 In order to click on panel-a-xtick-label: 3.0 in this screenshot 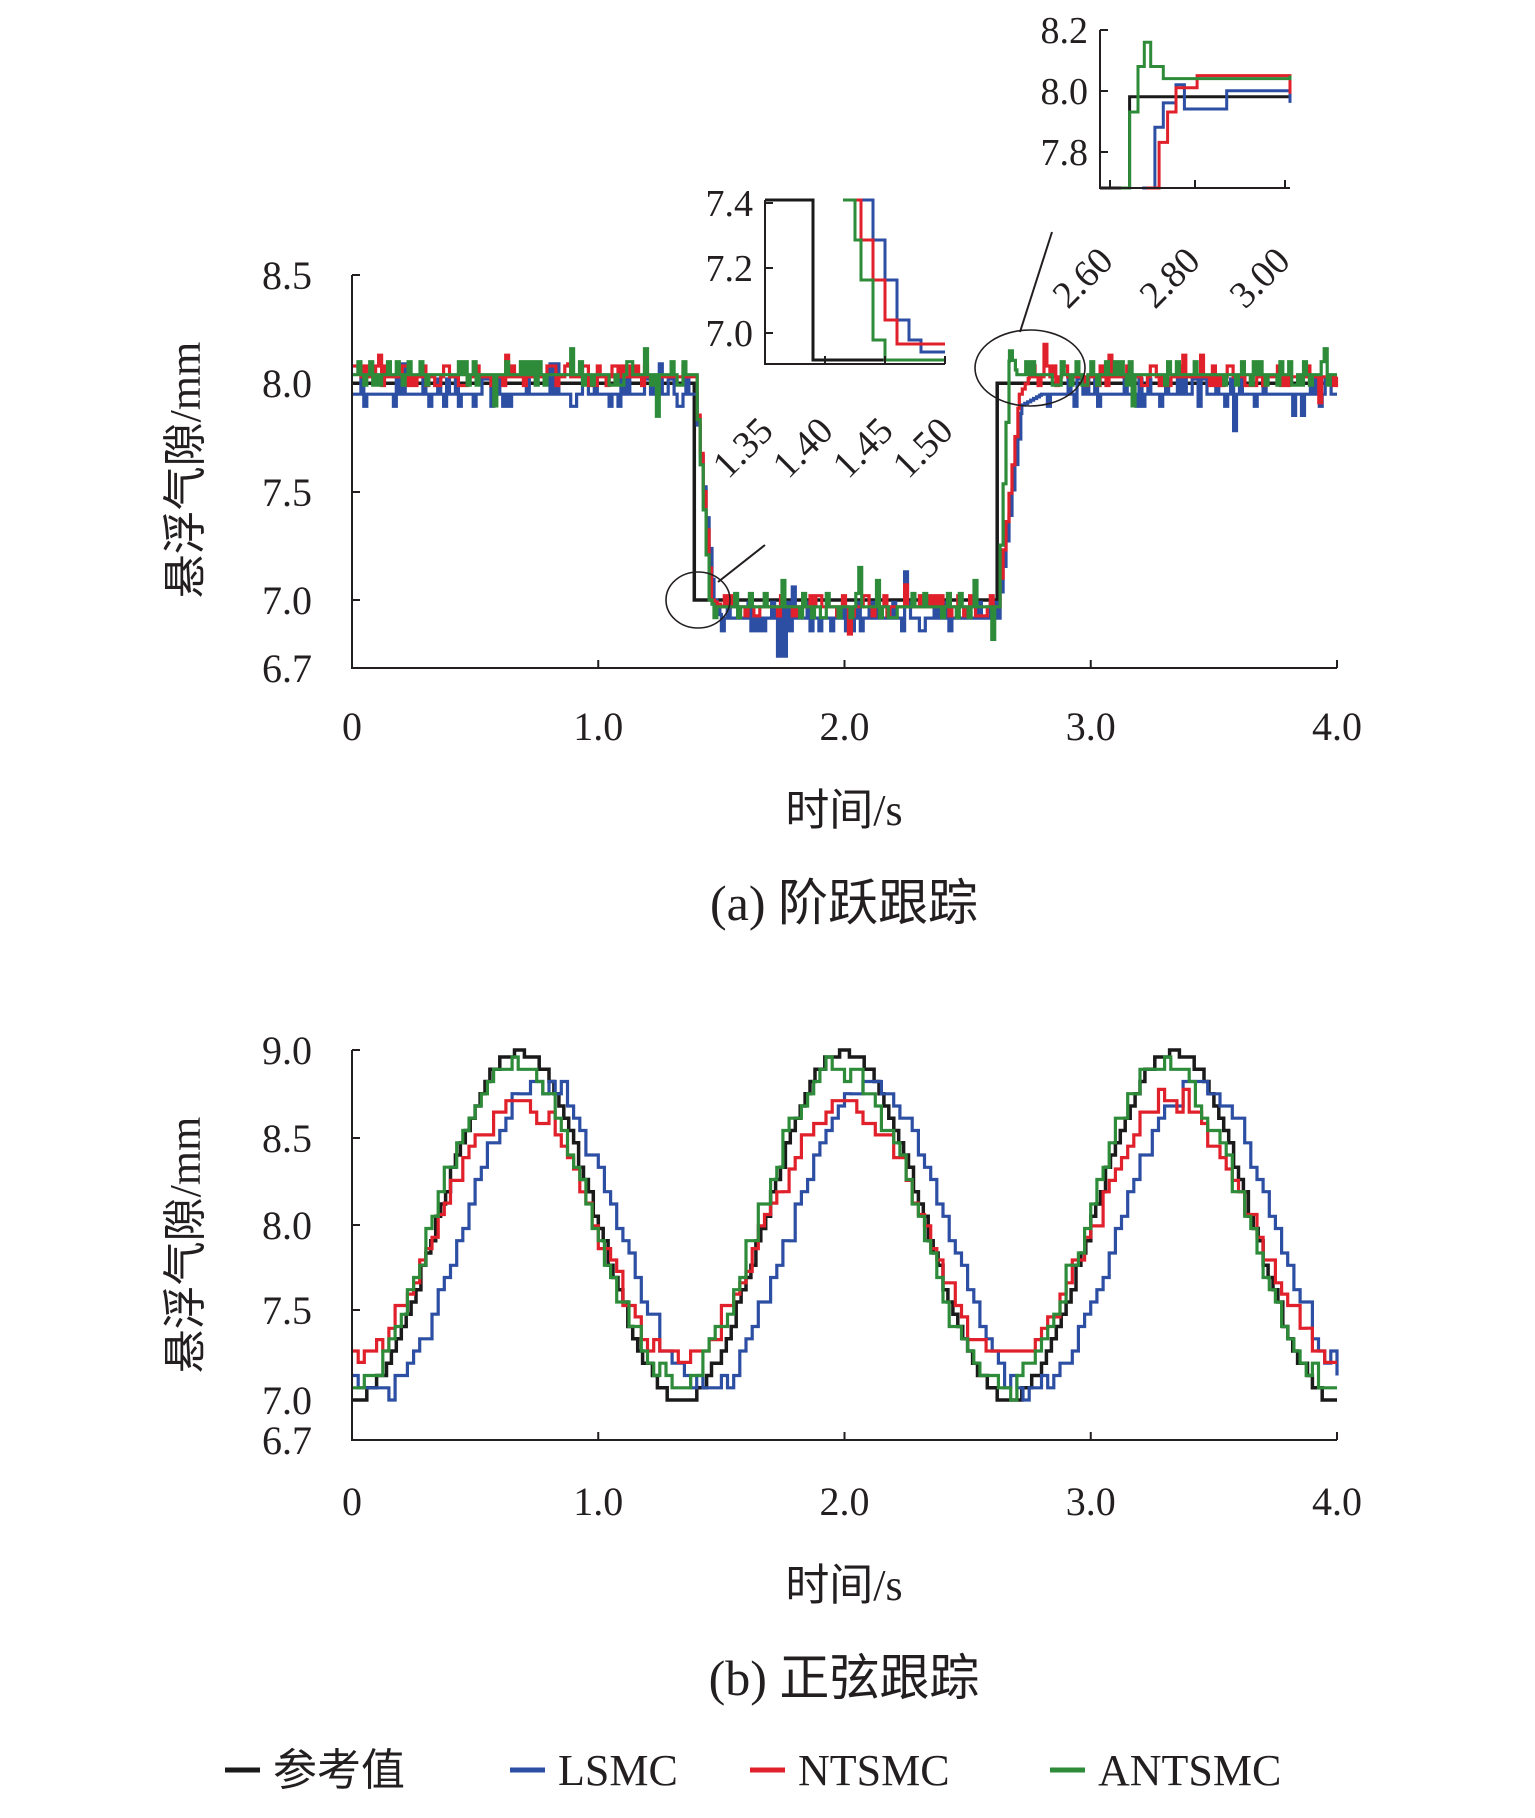, I will do `click(1091, 726)`.